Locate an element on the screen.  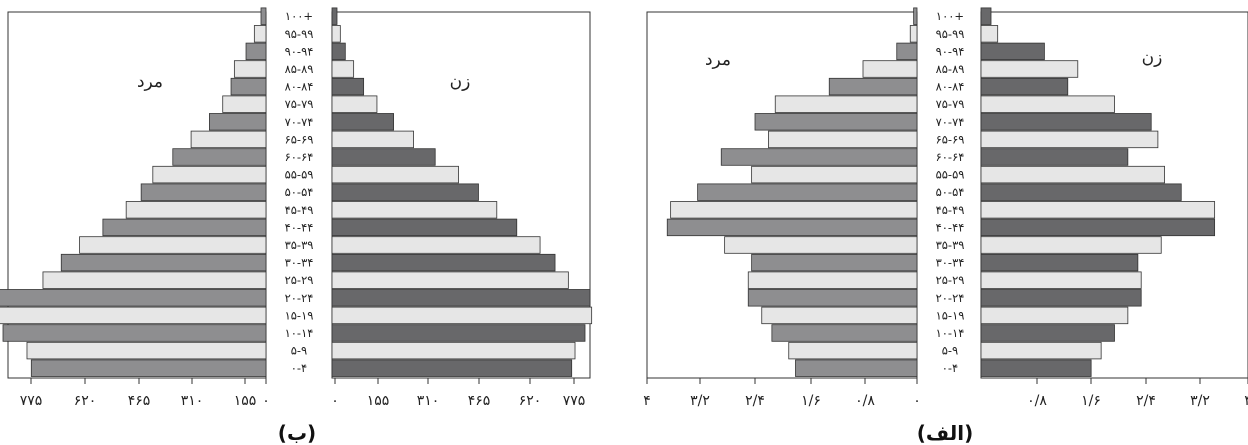
female-tick-label: ۷۷۵ is located at coordinates (574, 401).